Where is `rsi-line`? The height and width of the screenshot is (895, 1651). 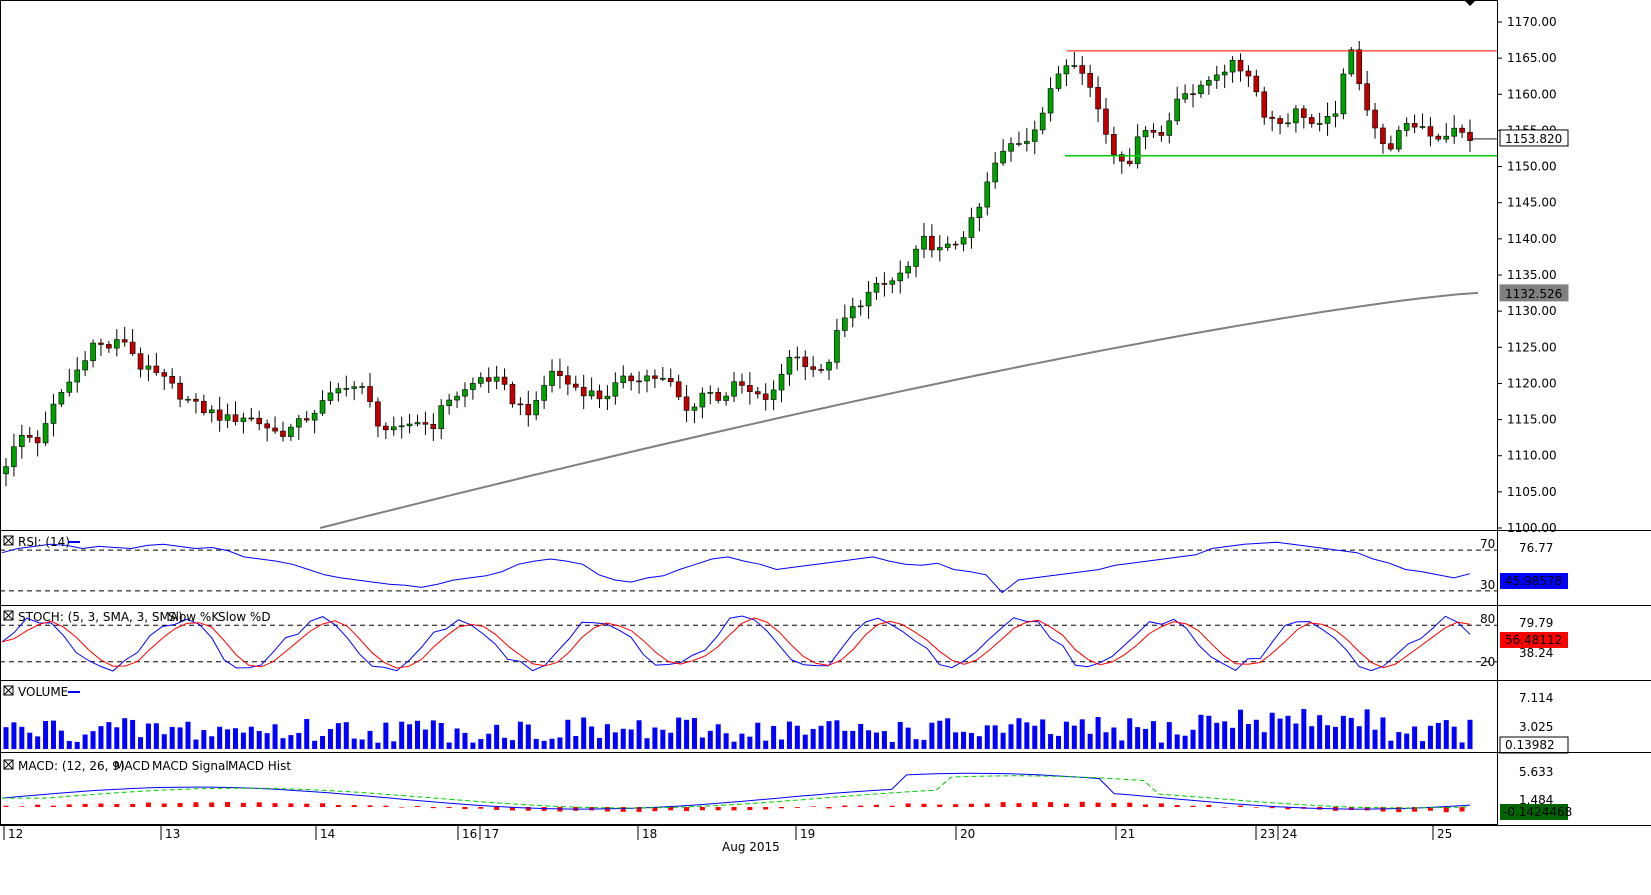
rsi-line is located at coordinates (736, 567).